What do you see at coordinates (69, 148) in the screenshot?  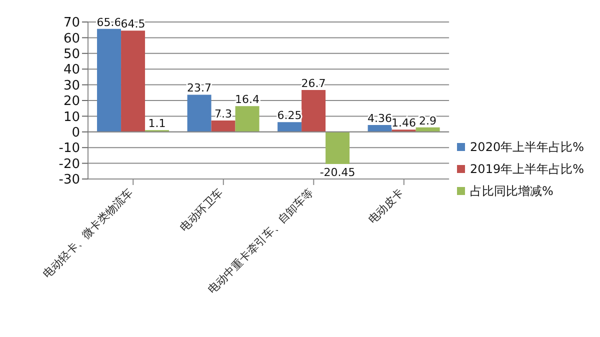 I see `y-tick-label: -10` at bounding box center [69, 148].